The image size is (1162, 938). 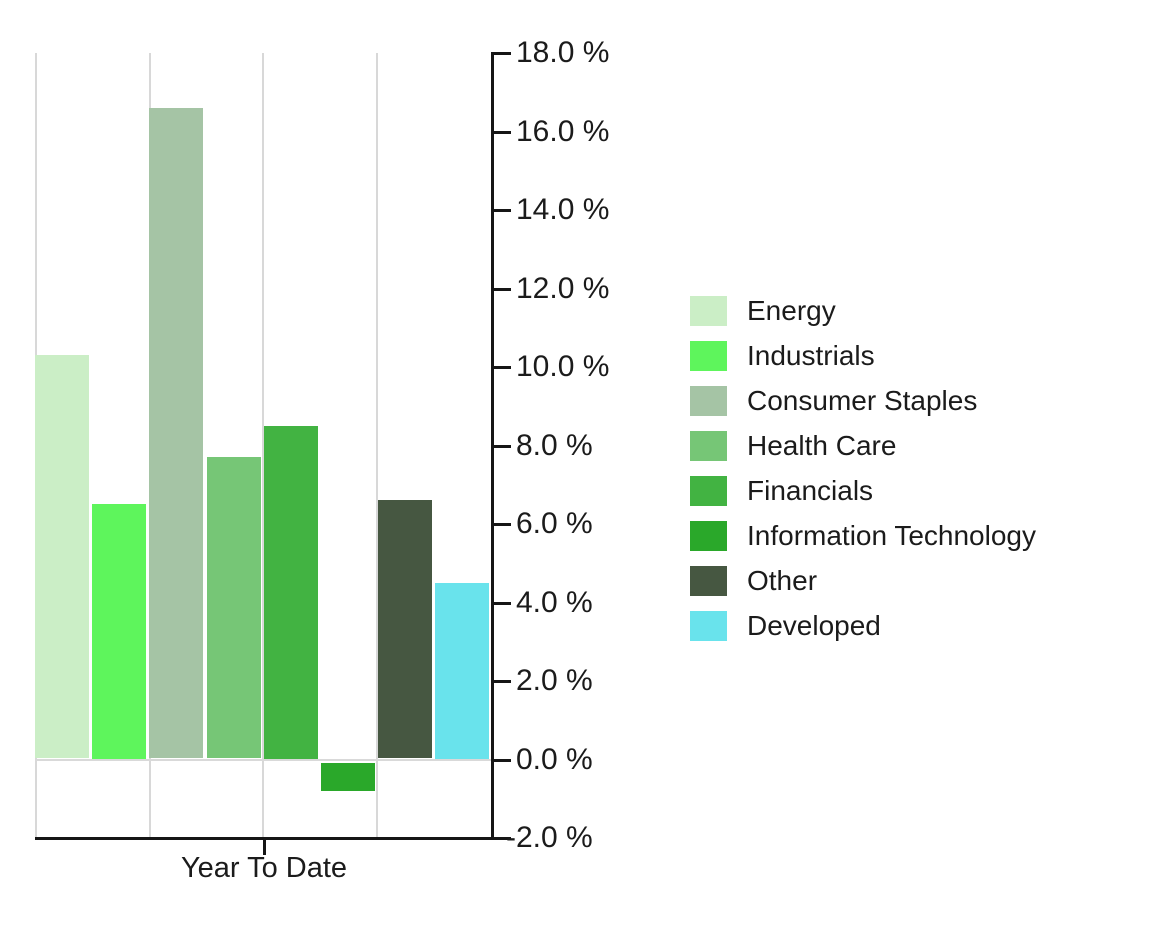 I want to click on legend-item-consumer-staples: Consumer Staples, so click(x=863, y=401).